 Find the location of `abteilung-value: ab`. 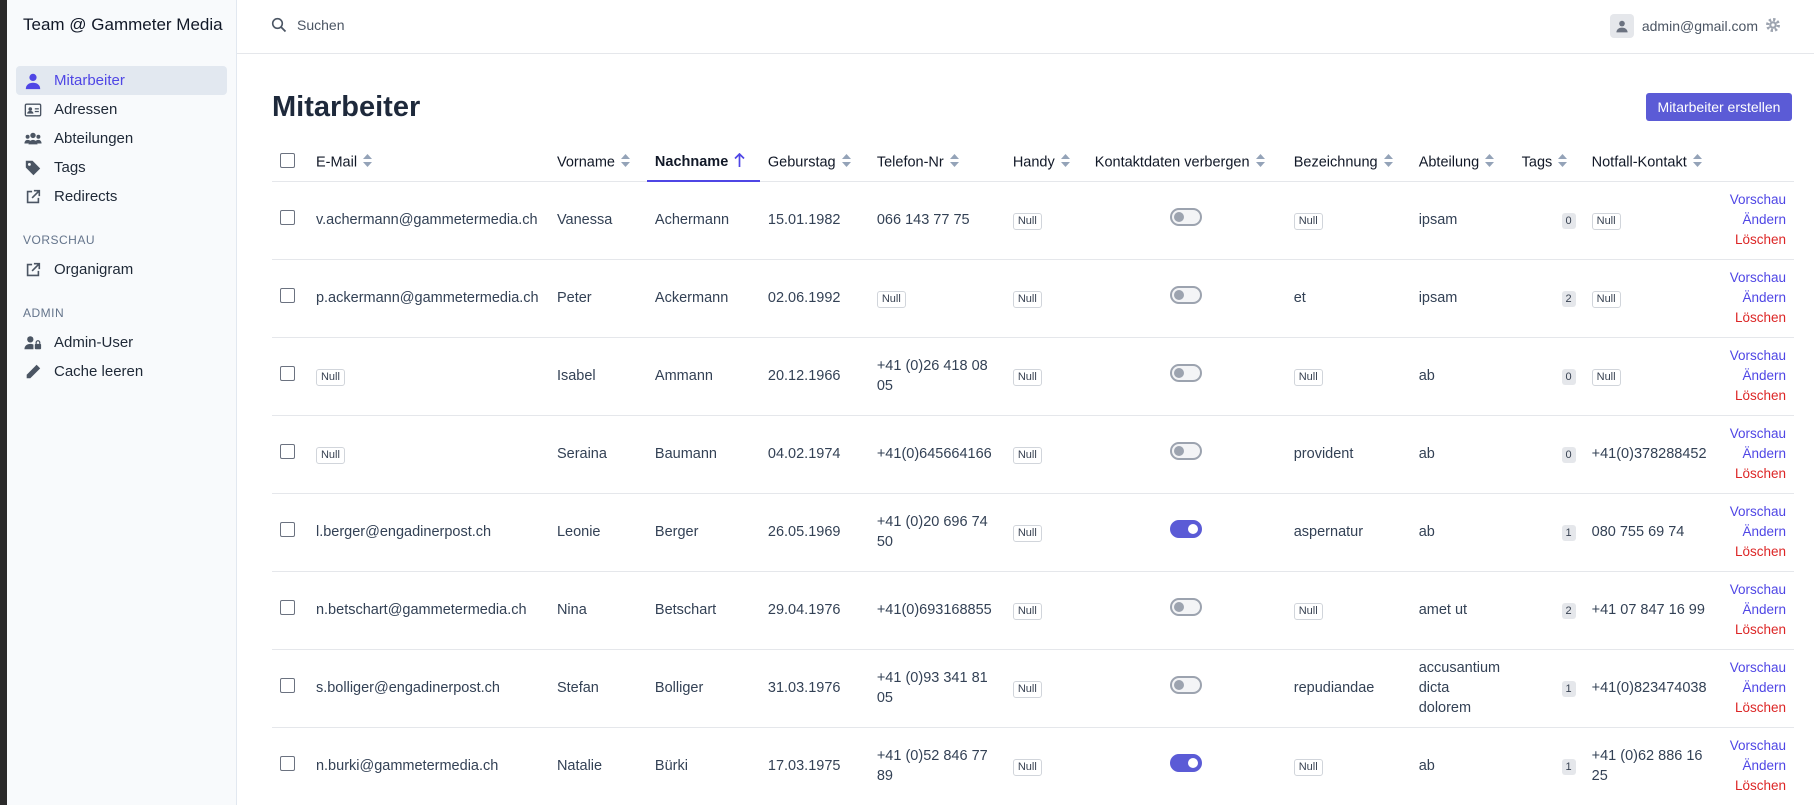

abteilung-value: ab is located at coordinates (1426, 376).